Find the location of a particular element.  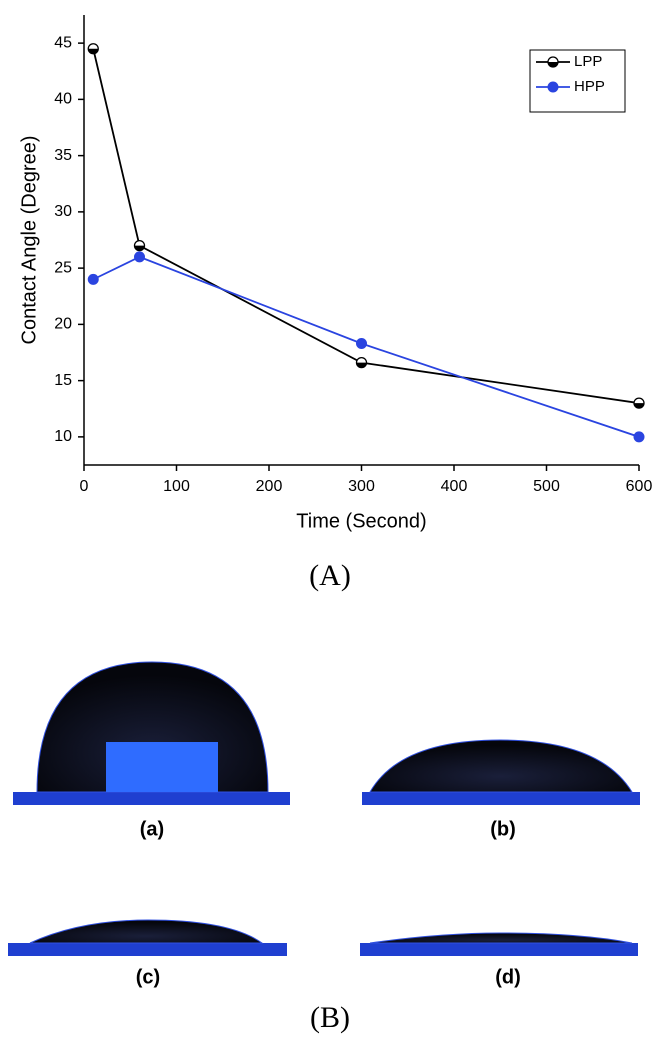

x-tick-label: 0 is located at coordinates (84, 486).